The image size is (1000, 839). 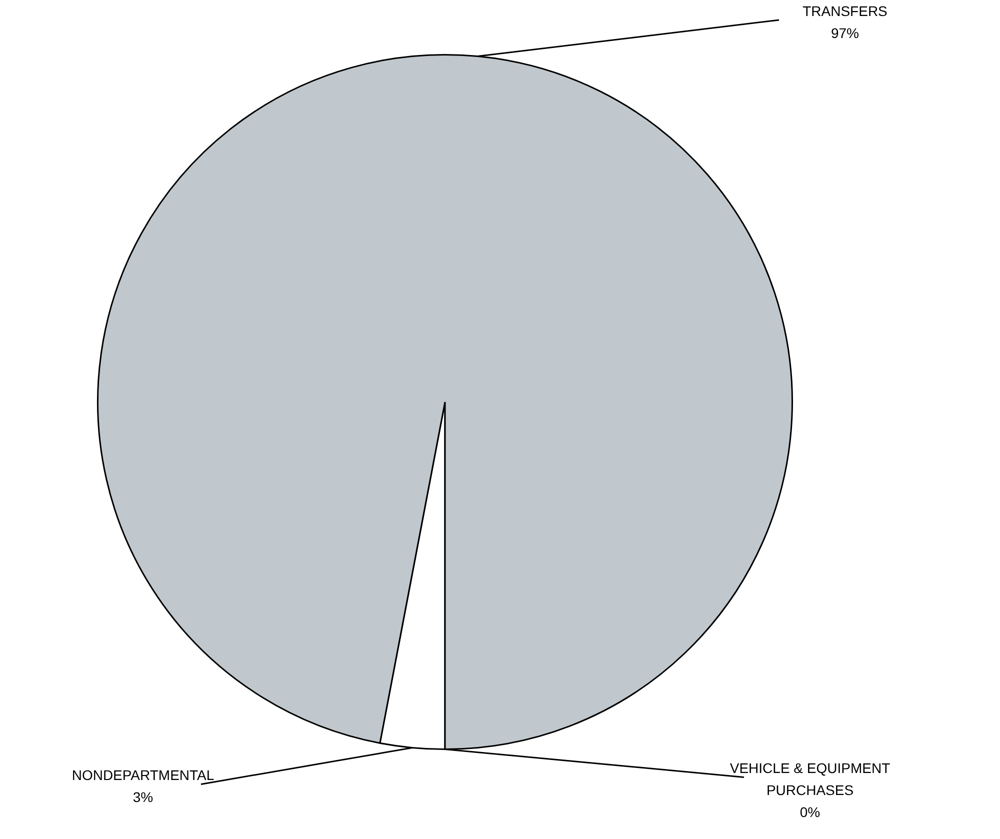 What do you see at coordinates (845, 32) in the screenshot?
I see `data-label: 97%` at bounding box center [845, 32].